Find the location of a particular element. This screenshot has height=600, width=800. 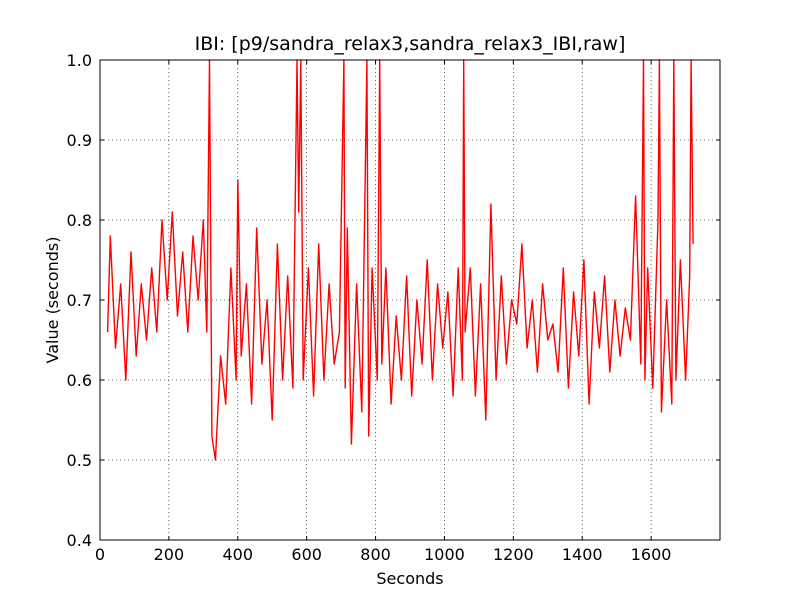

x-tick-label: 800 is located at coordinates (375, 554).